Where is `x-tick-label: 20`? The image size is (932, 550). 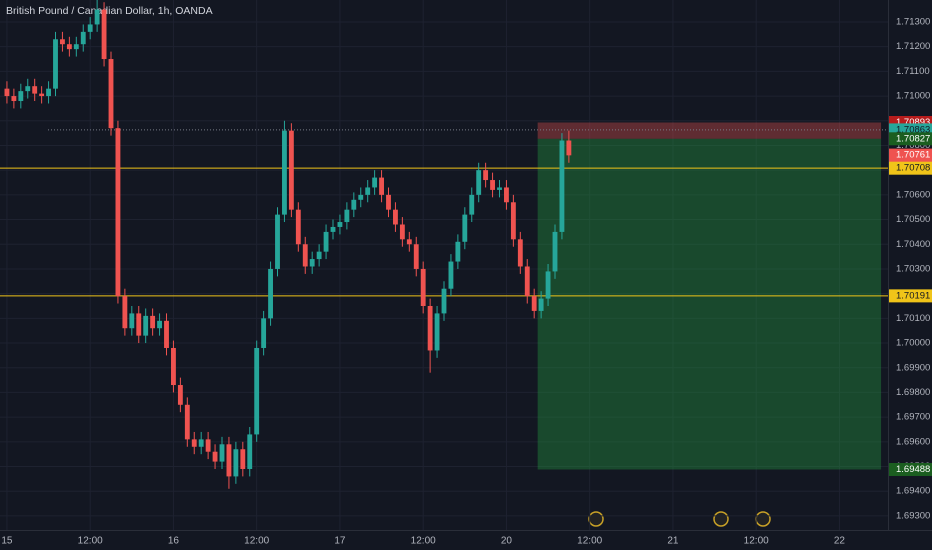
x-tick-label: 20 is located at coordinates (507, 541).